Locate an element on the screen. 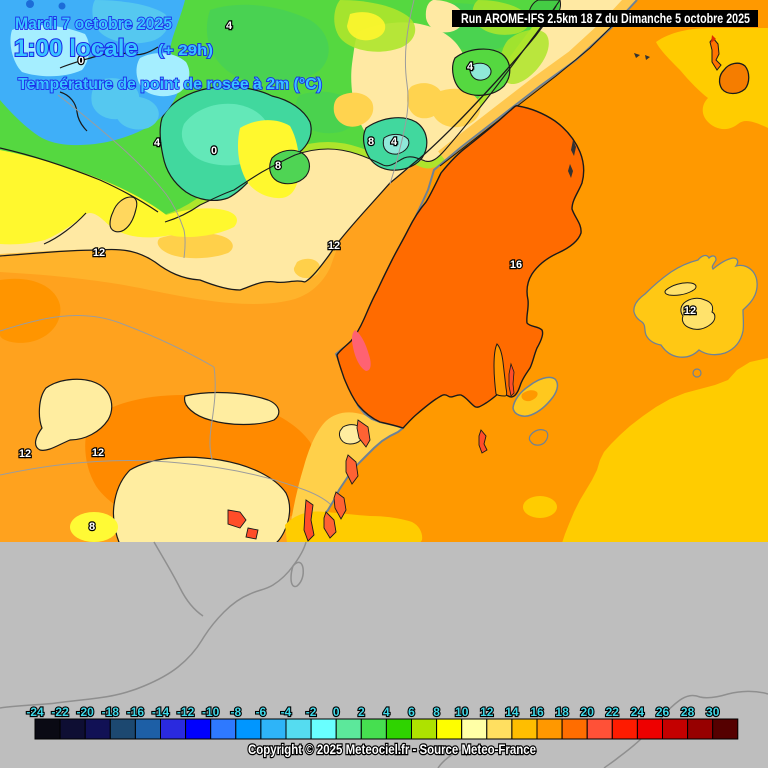 This screenshot has height=768, width=768. svg-text: (+ 29h) is located at coordinates (185, 50).